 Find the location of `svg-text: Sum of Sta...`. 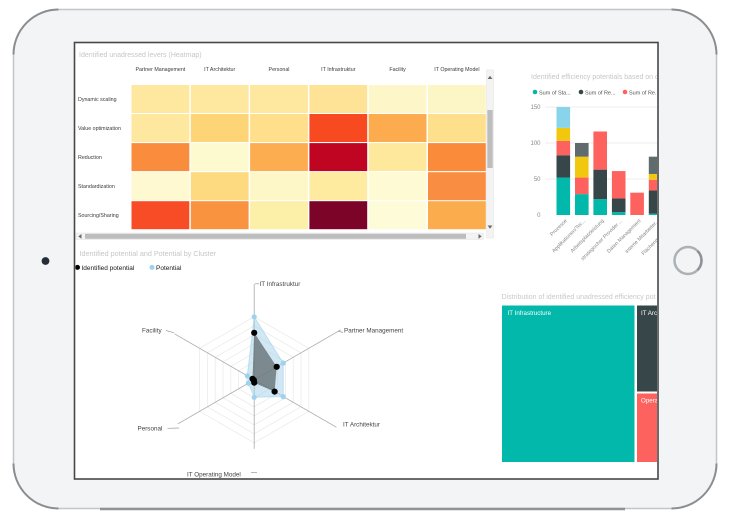

svg-text: Sum of Sta... is located at coordinates (555, 93).